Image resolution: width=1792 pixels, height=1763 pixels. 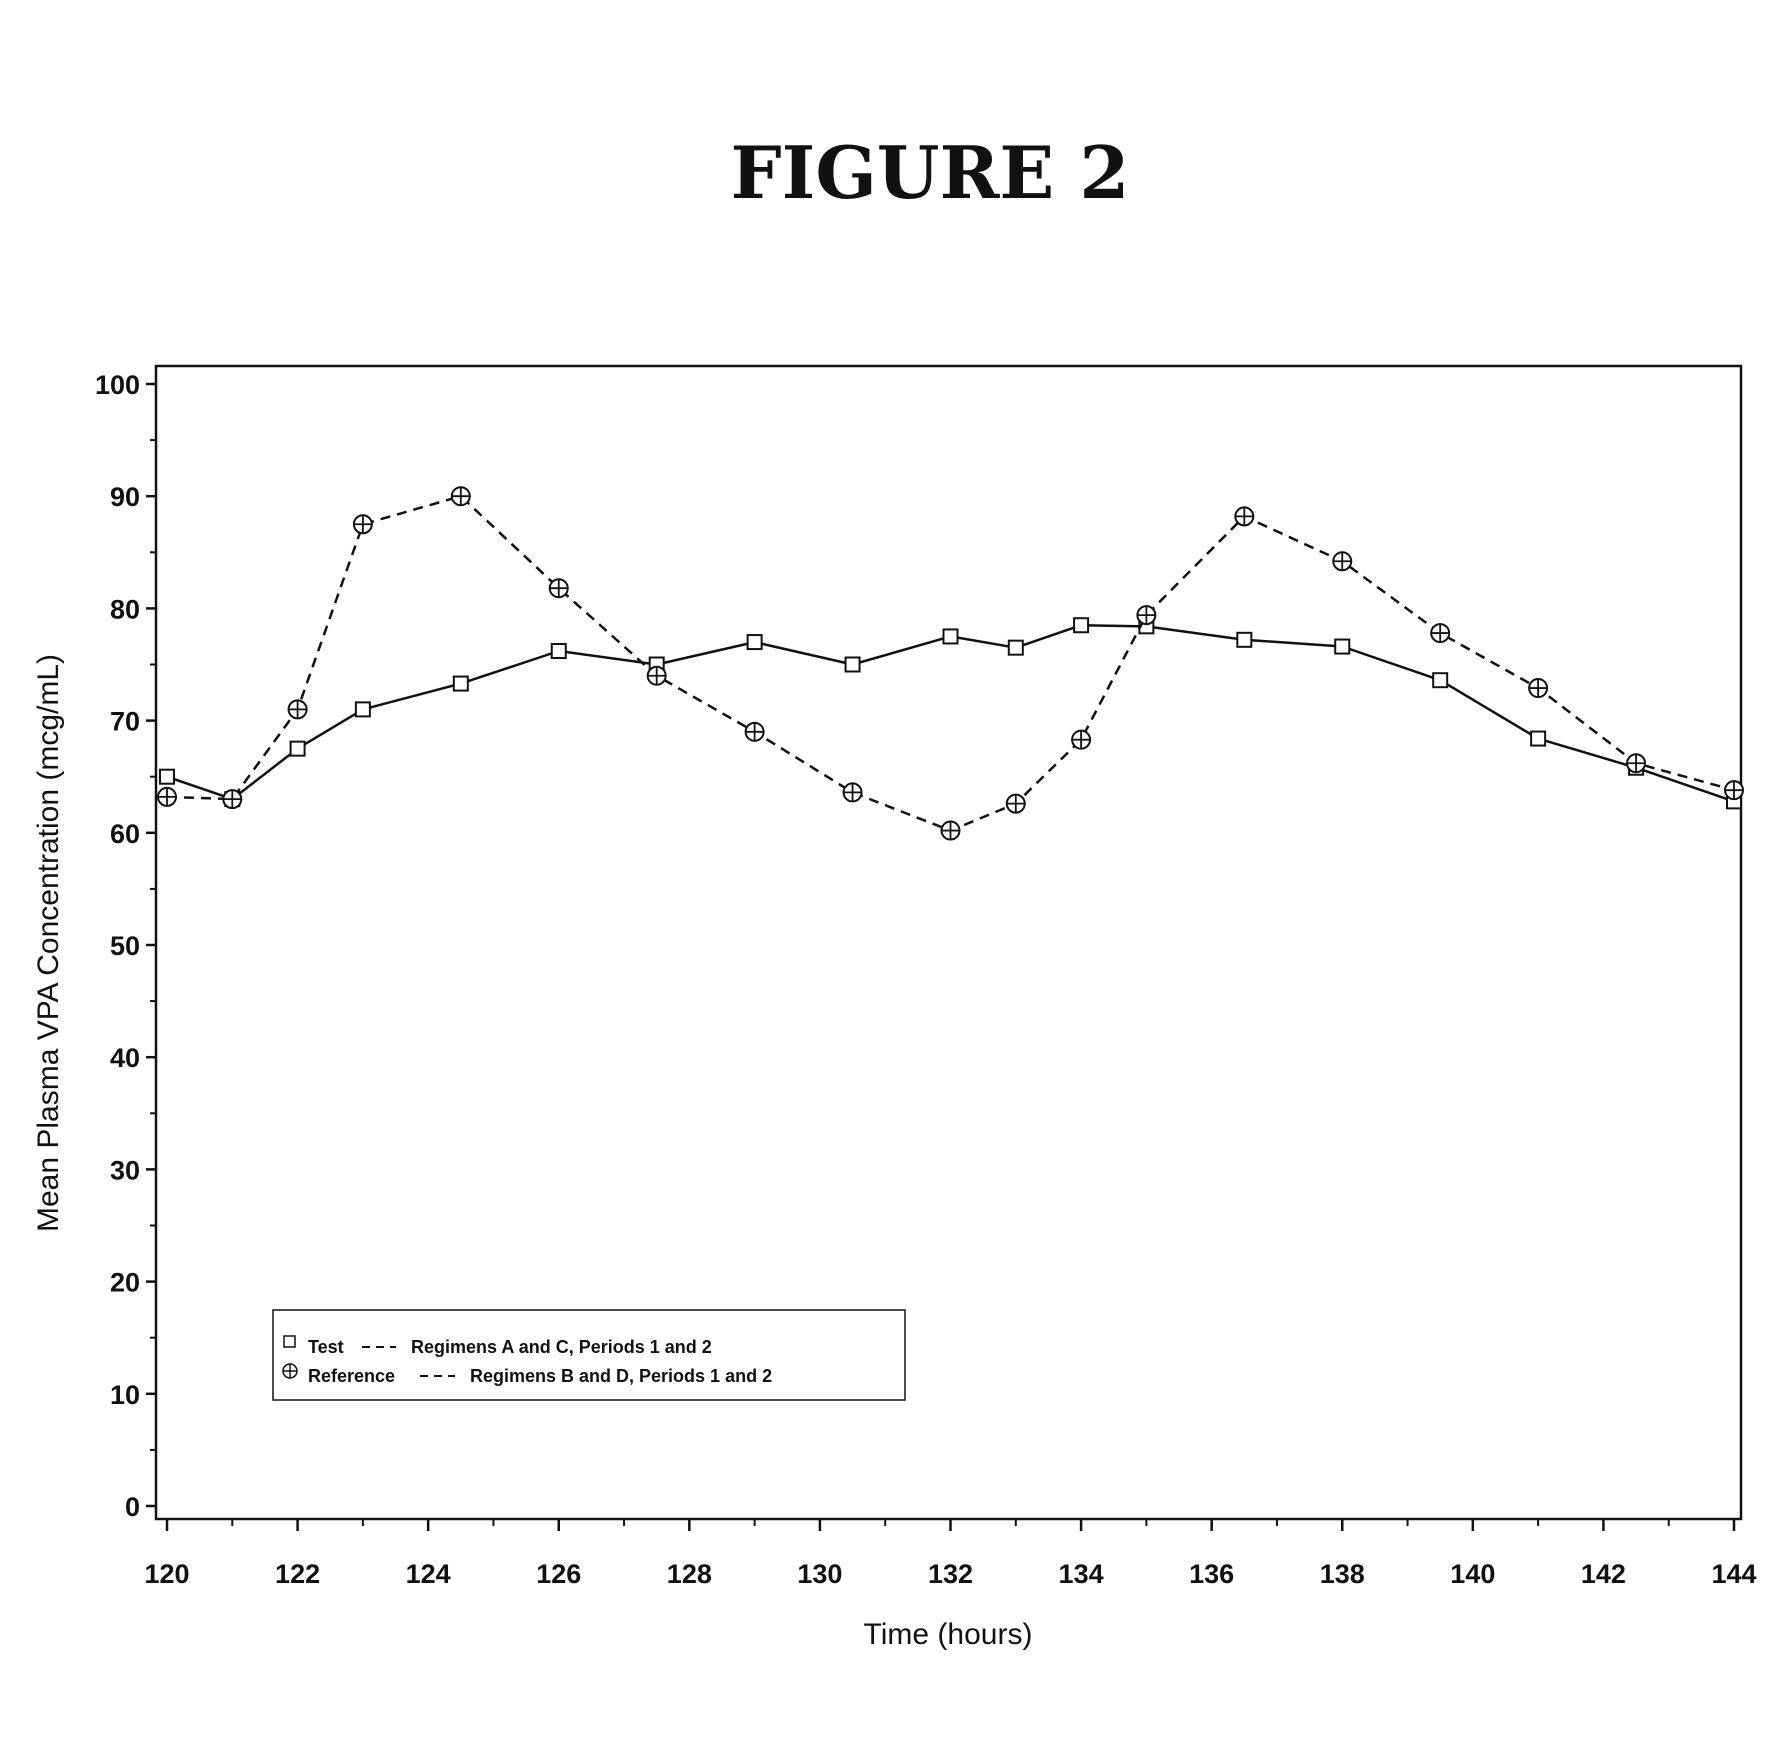 I want to click on x-tick-label: 128, so click(x=689, y=1574).